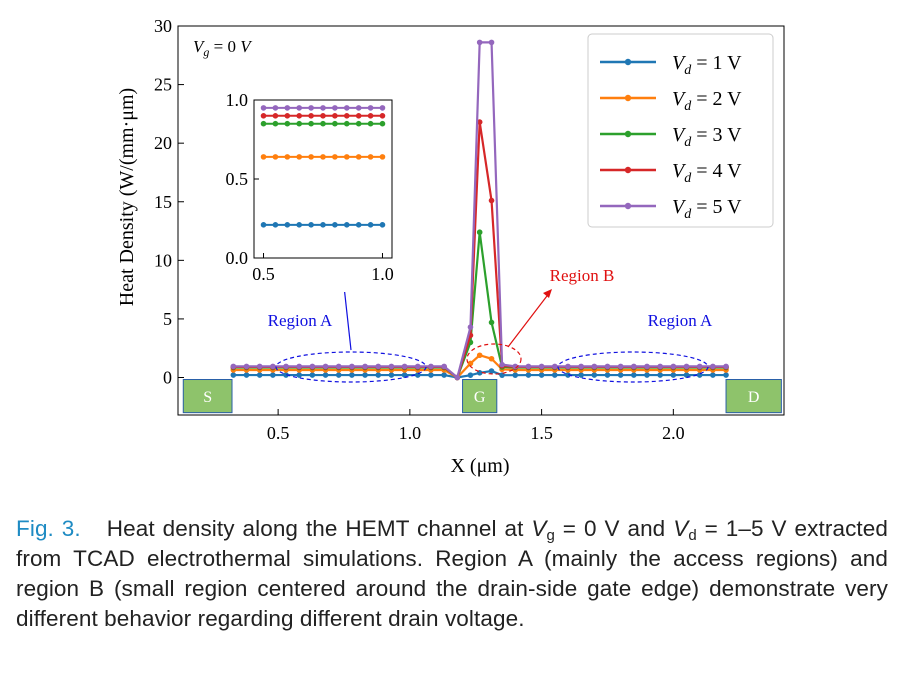 The width and height of the screenshot is (900, 694). What do you see at coordinates (753, 396) in the screenshot?
I see `electrode-drain: D` at bounding box center [753, 396].